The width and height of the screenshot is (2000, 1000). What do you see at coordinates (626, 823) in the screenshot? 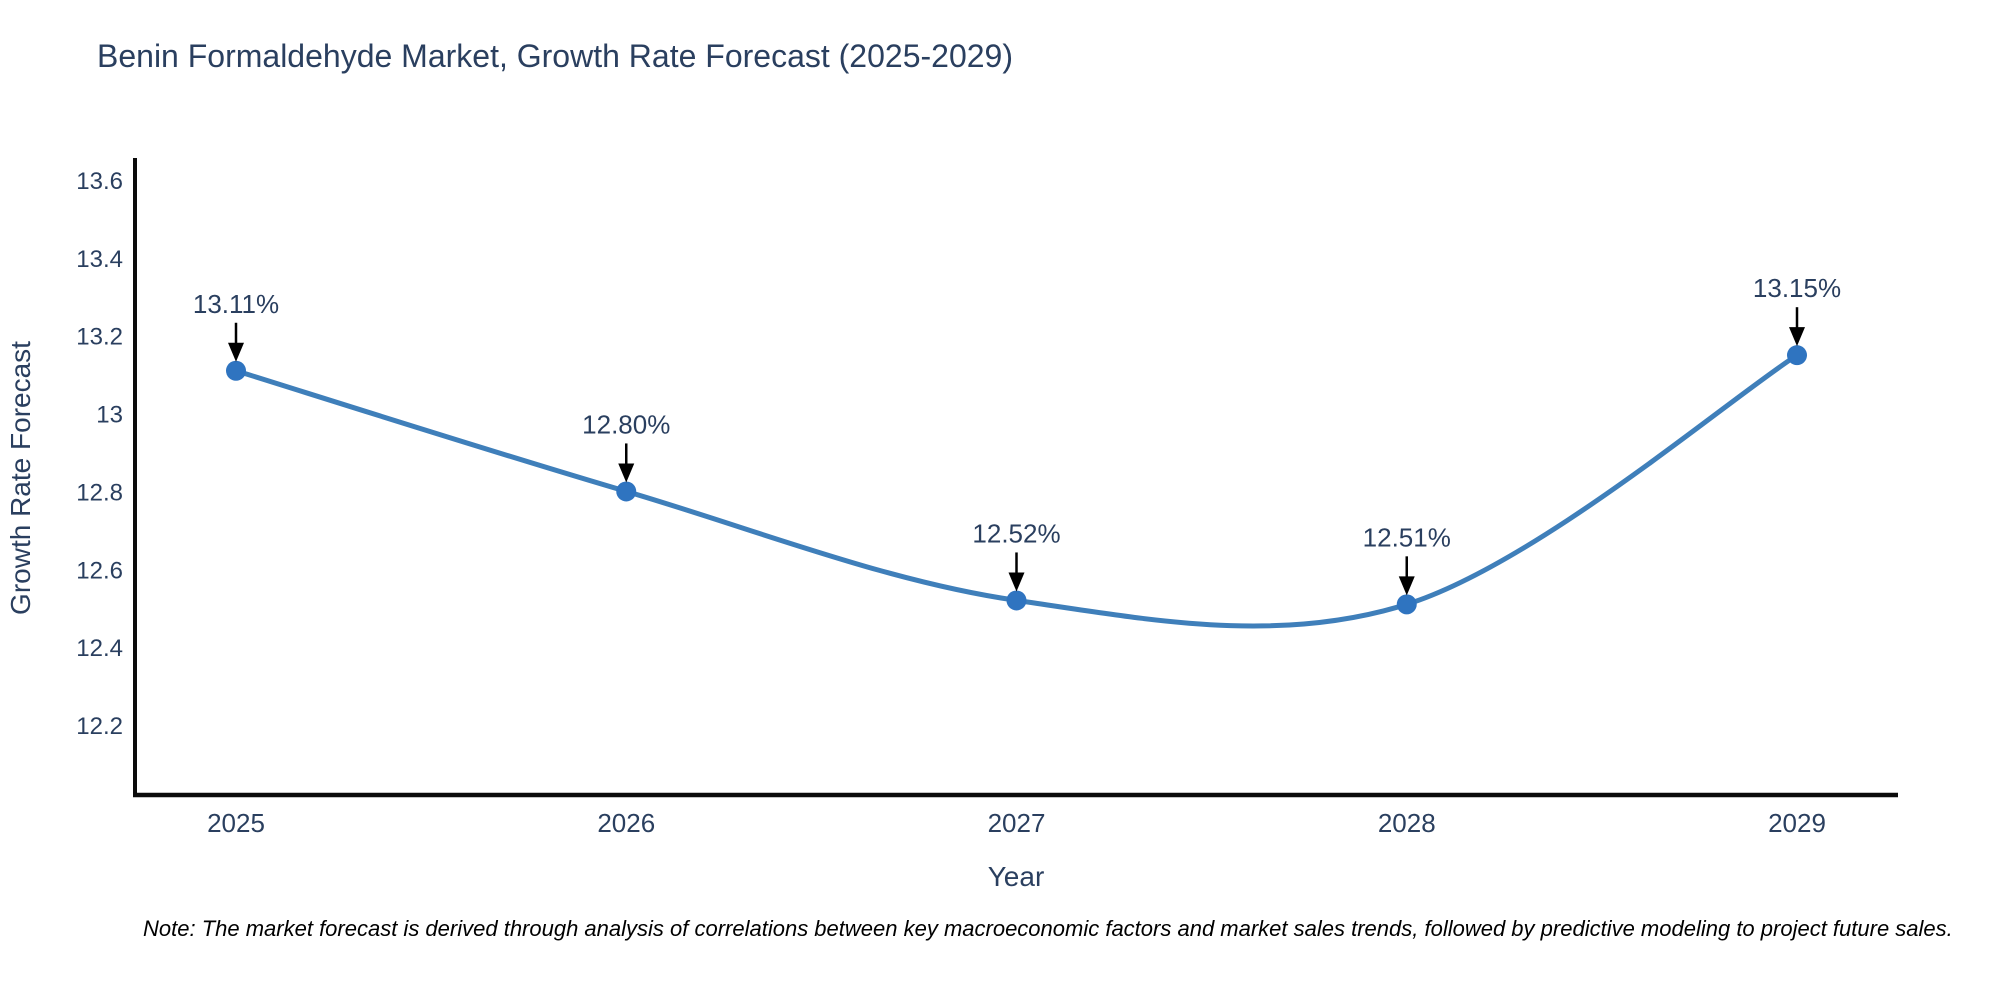
I see `x-tick-label-2026: 2026` at bounding box center [626, 823].